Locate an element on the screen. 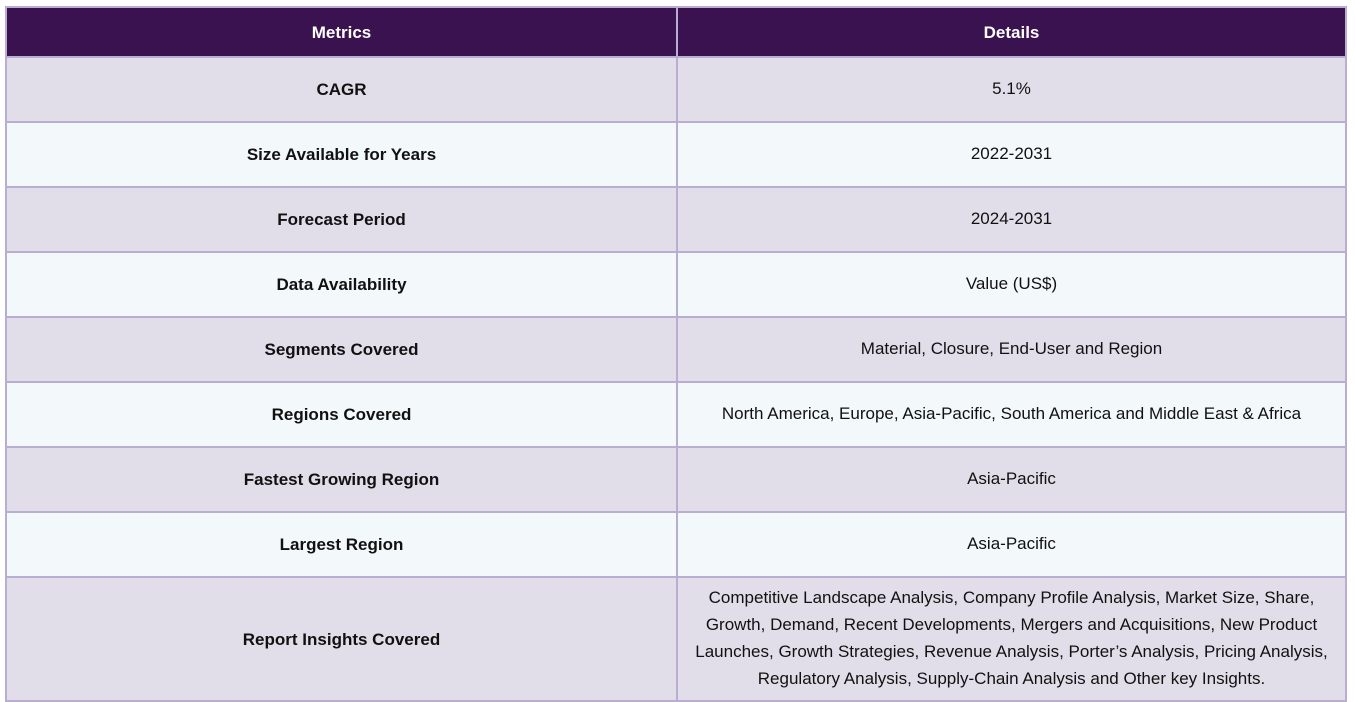 This screenshot has height=702, width=1355. table-row: CAGR 5.1% is located at coordinates (676, 89).